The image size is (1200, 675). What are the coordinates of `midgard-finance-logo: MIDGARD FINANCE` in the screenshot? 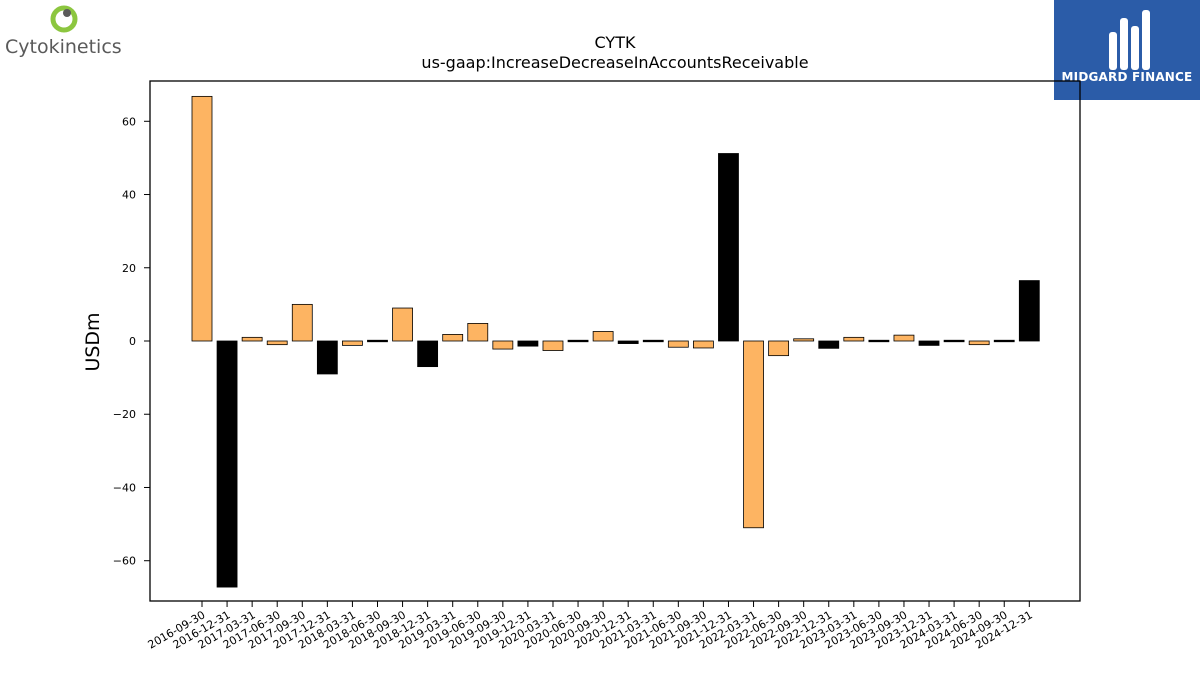 It's located at (1127, 50).